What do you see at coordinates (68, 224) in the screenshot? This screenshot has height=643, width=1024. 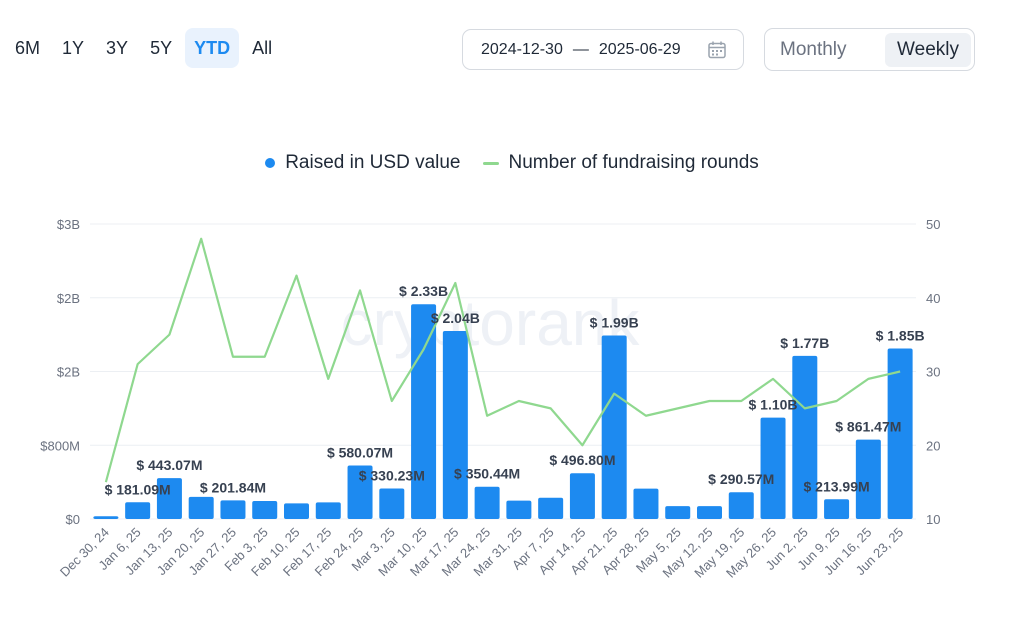 I see `y-left-tick-label: $3B` at bounding box center [68, 224].